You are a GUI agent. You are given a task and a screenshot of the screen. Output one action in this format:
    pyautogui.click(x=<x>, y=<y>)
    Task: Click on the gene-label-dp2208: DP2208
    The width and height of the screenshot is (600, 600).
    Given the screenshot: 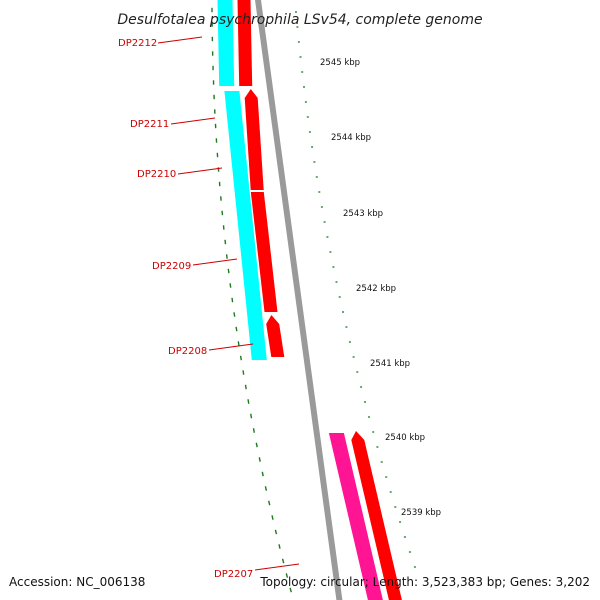 What is the action you would take?
    pyautogui.click(x=187, y=351)
    